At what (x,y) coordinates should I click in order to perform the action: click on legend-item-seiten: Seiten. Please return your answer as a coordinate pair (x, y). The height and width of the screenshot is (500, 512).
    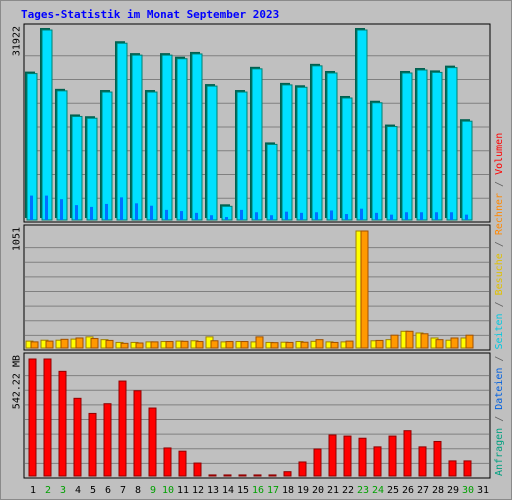
    Looking at the image, I should click on (499, 331).